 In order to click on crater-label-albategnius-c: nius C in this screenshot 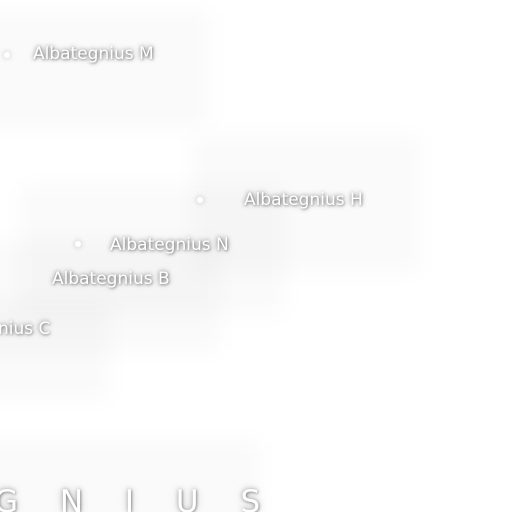, I will do `click(25, 329)`.